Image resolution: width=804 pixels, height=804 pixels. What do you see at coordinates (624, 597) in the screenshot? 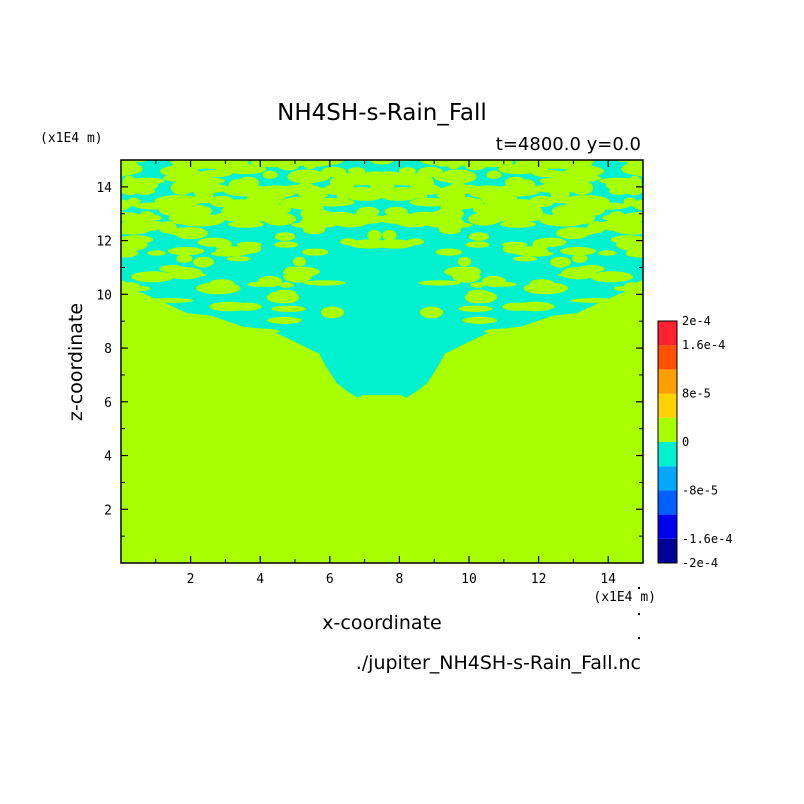
I see `x-axis-unit: (x1E4 m)` at bounding box center [624, 597].